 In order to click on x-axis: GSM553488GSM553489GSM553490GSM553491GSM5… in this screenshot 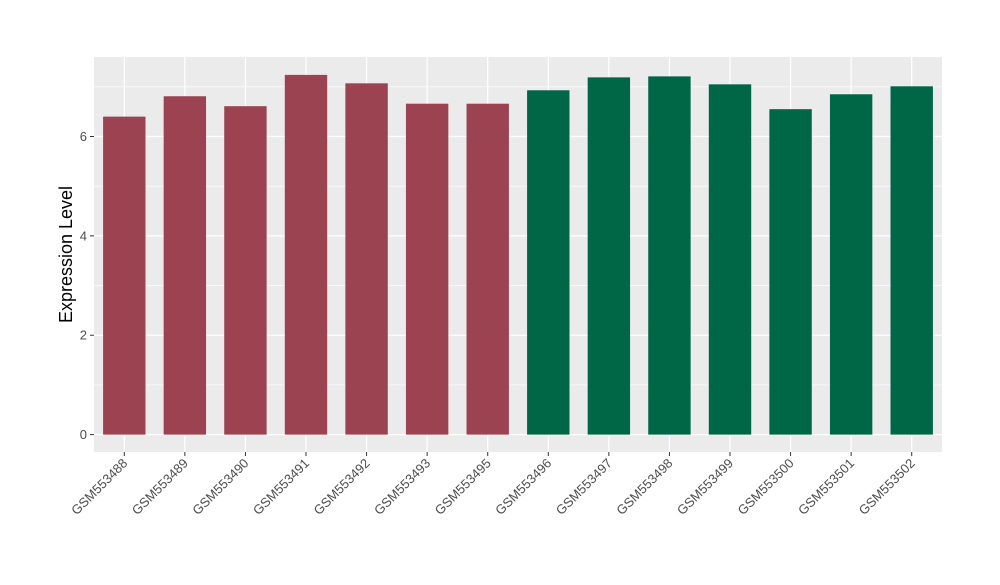, I will do `click(493, 485)`.